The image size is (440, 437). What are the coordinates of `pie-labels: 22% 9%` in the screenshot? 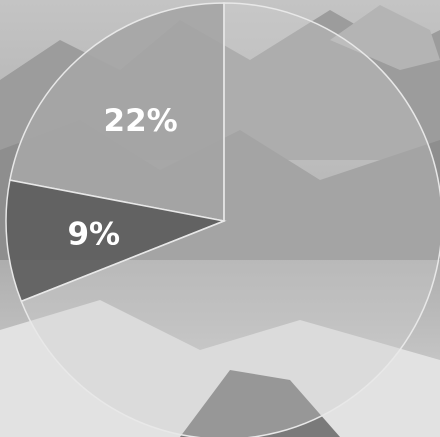 It's located at (122, 177).